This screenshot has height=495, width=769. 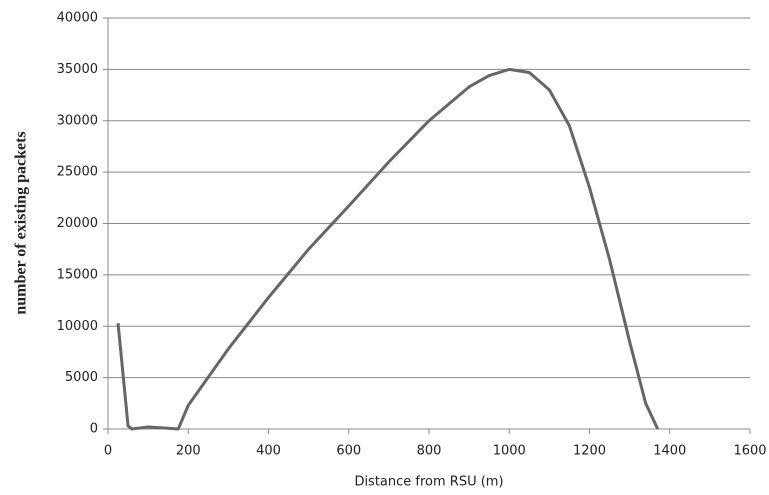 I want to click on x-tick-label: 600, so click(x=348, y=451).